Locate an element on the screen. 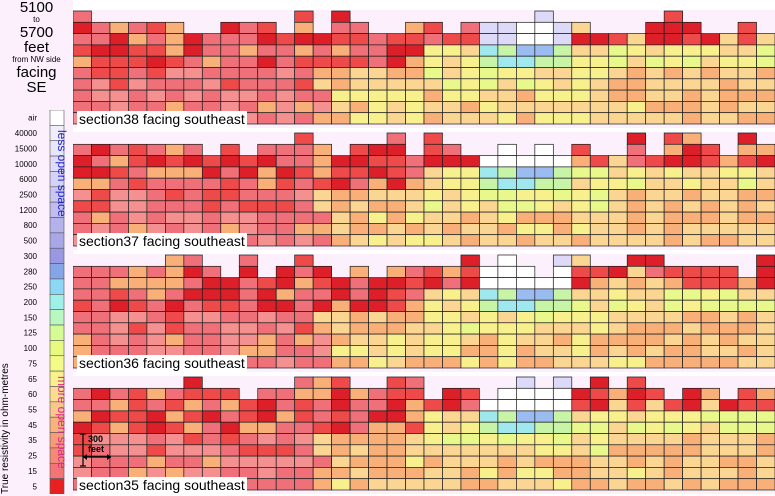 This screenshot has height=496, width=775. legend-label: 6000 is located at coordinates (28, 179).